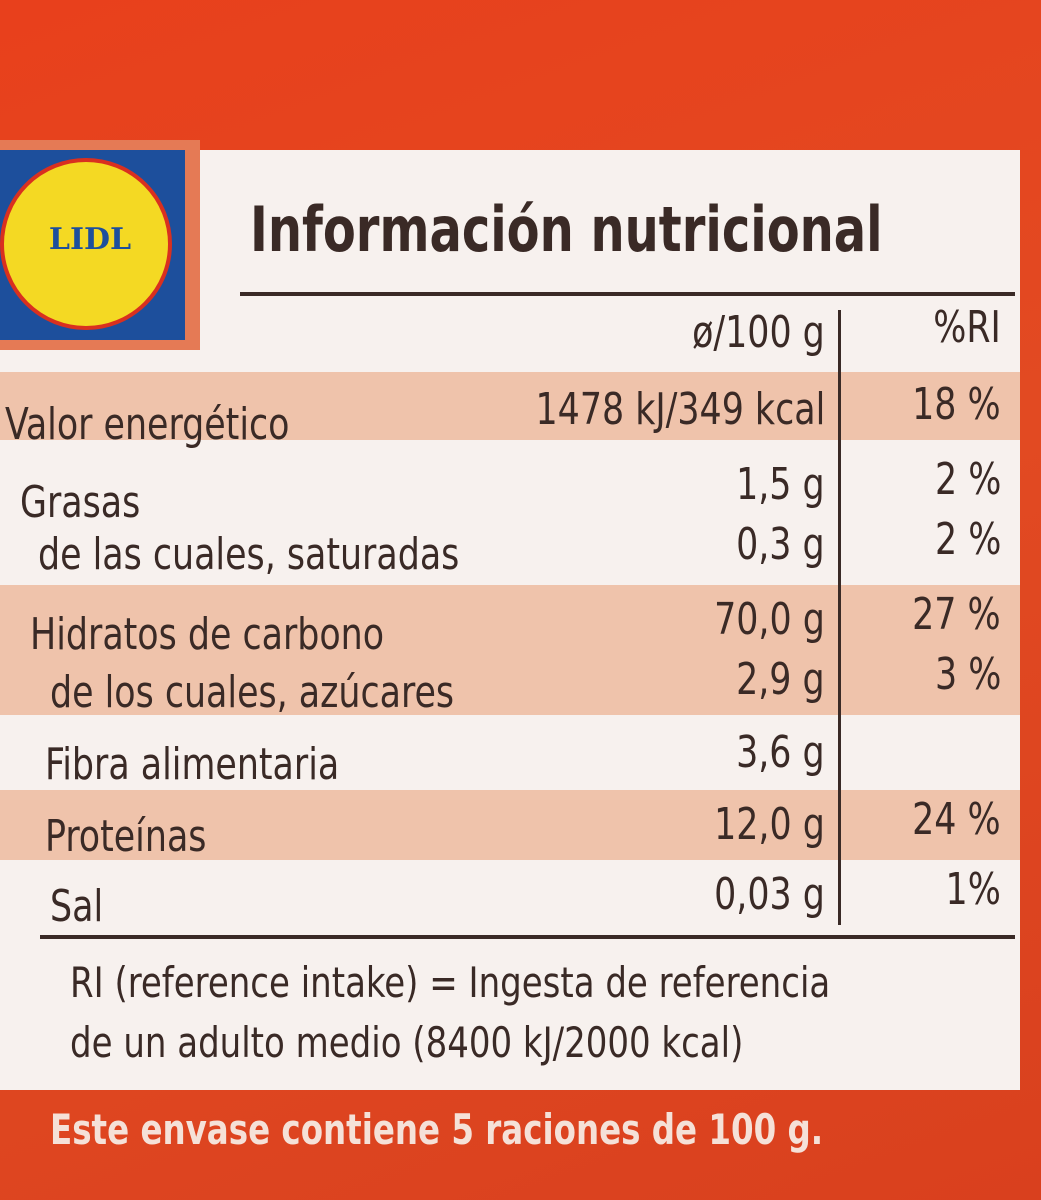  What do you see at coordinates (249, 554) in the screenshot?
I see `row-label: de las cuales, saturadas` at bounding box center [249, 554].